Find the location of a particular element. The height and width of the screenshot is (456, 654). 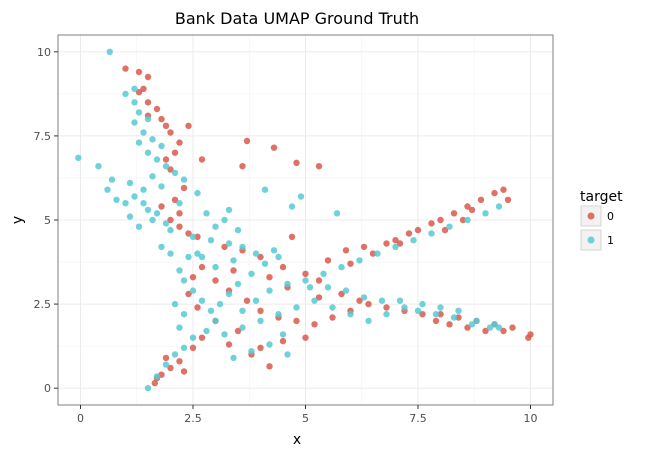

y-tick-label: 2.5 is located at coordinates (43, 304).